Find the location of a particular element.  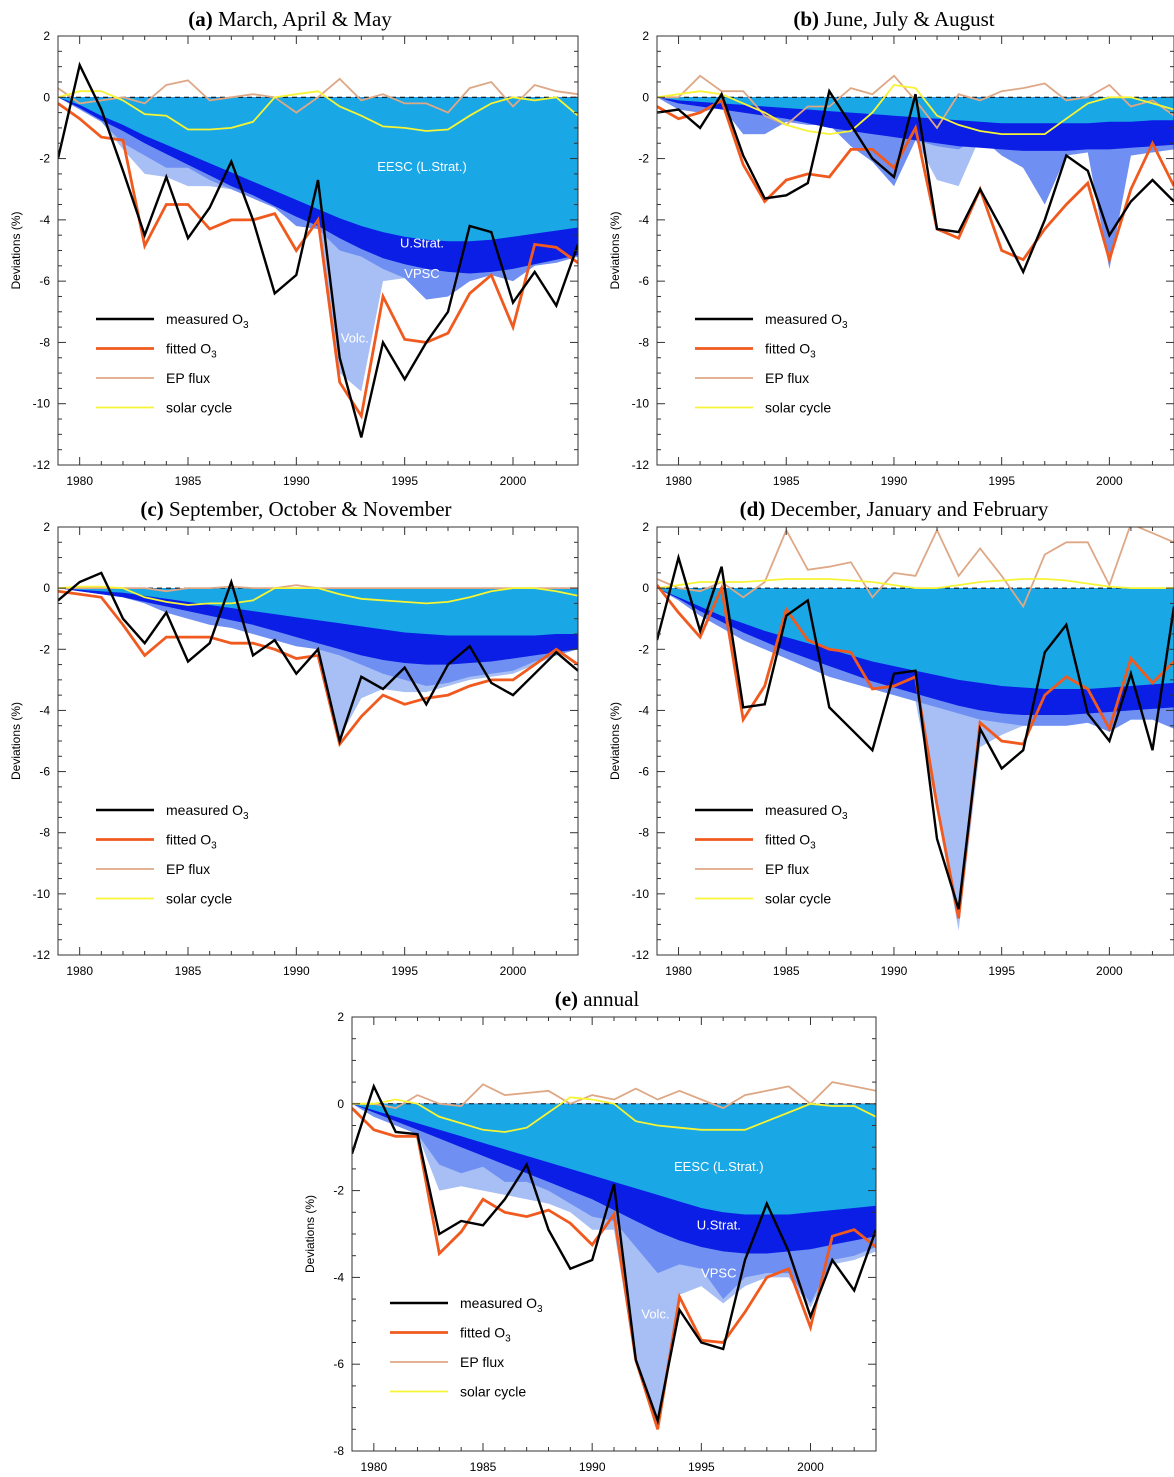

panel-title: (e) annual is located at coordinates (597, 999).